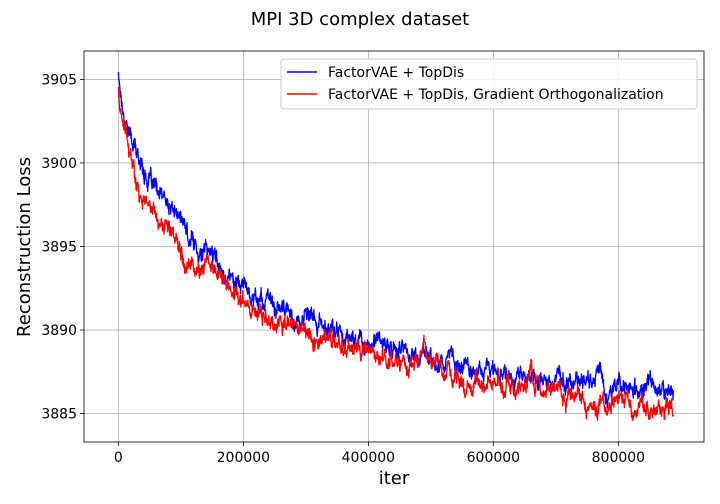 This screenshot has width=720, height=504. Describe the element at coordinates (360, 19) in the screenshot. I see `chart-title: MPI 3D complex dataset` at that location.